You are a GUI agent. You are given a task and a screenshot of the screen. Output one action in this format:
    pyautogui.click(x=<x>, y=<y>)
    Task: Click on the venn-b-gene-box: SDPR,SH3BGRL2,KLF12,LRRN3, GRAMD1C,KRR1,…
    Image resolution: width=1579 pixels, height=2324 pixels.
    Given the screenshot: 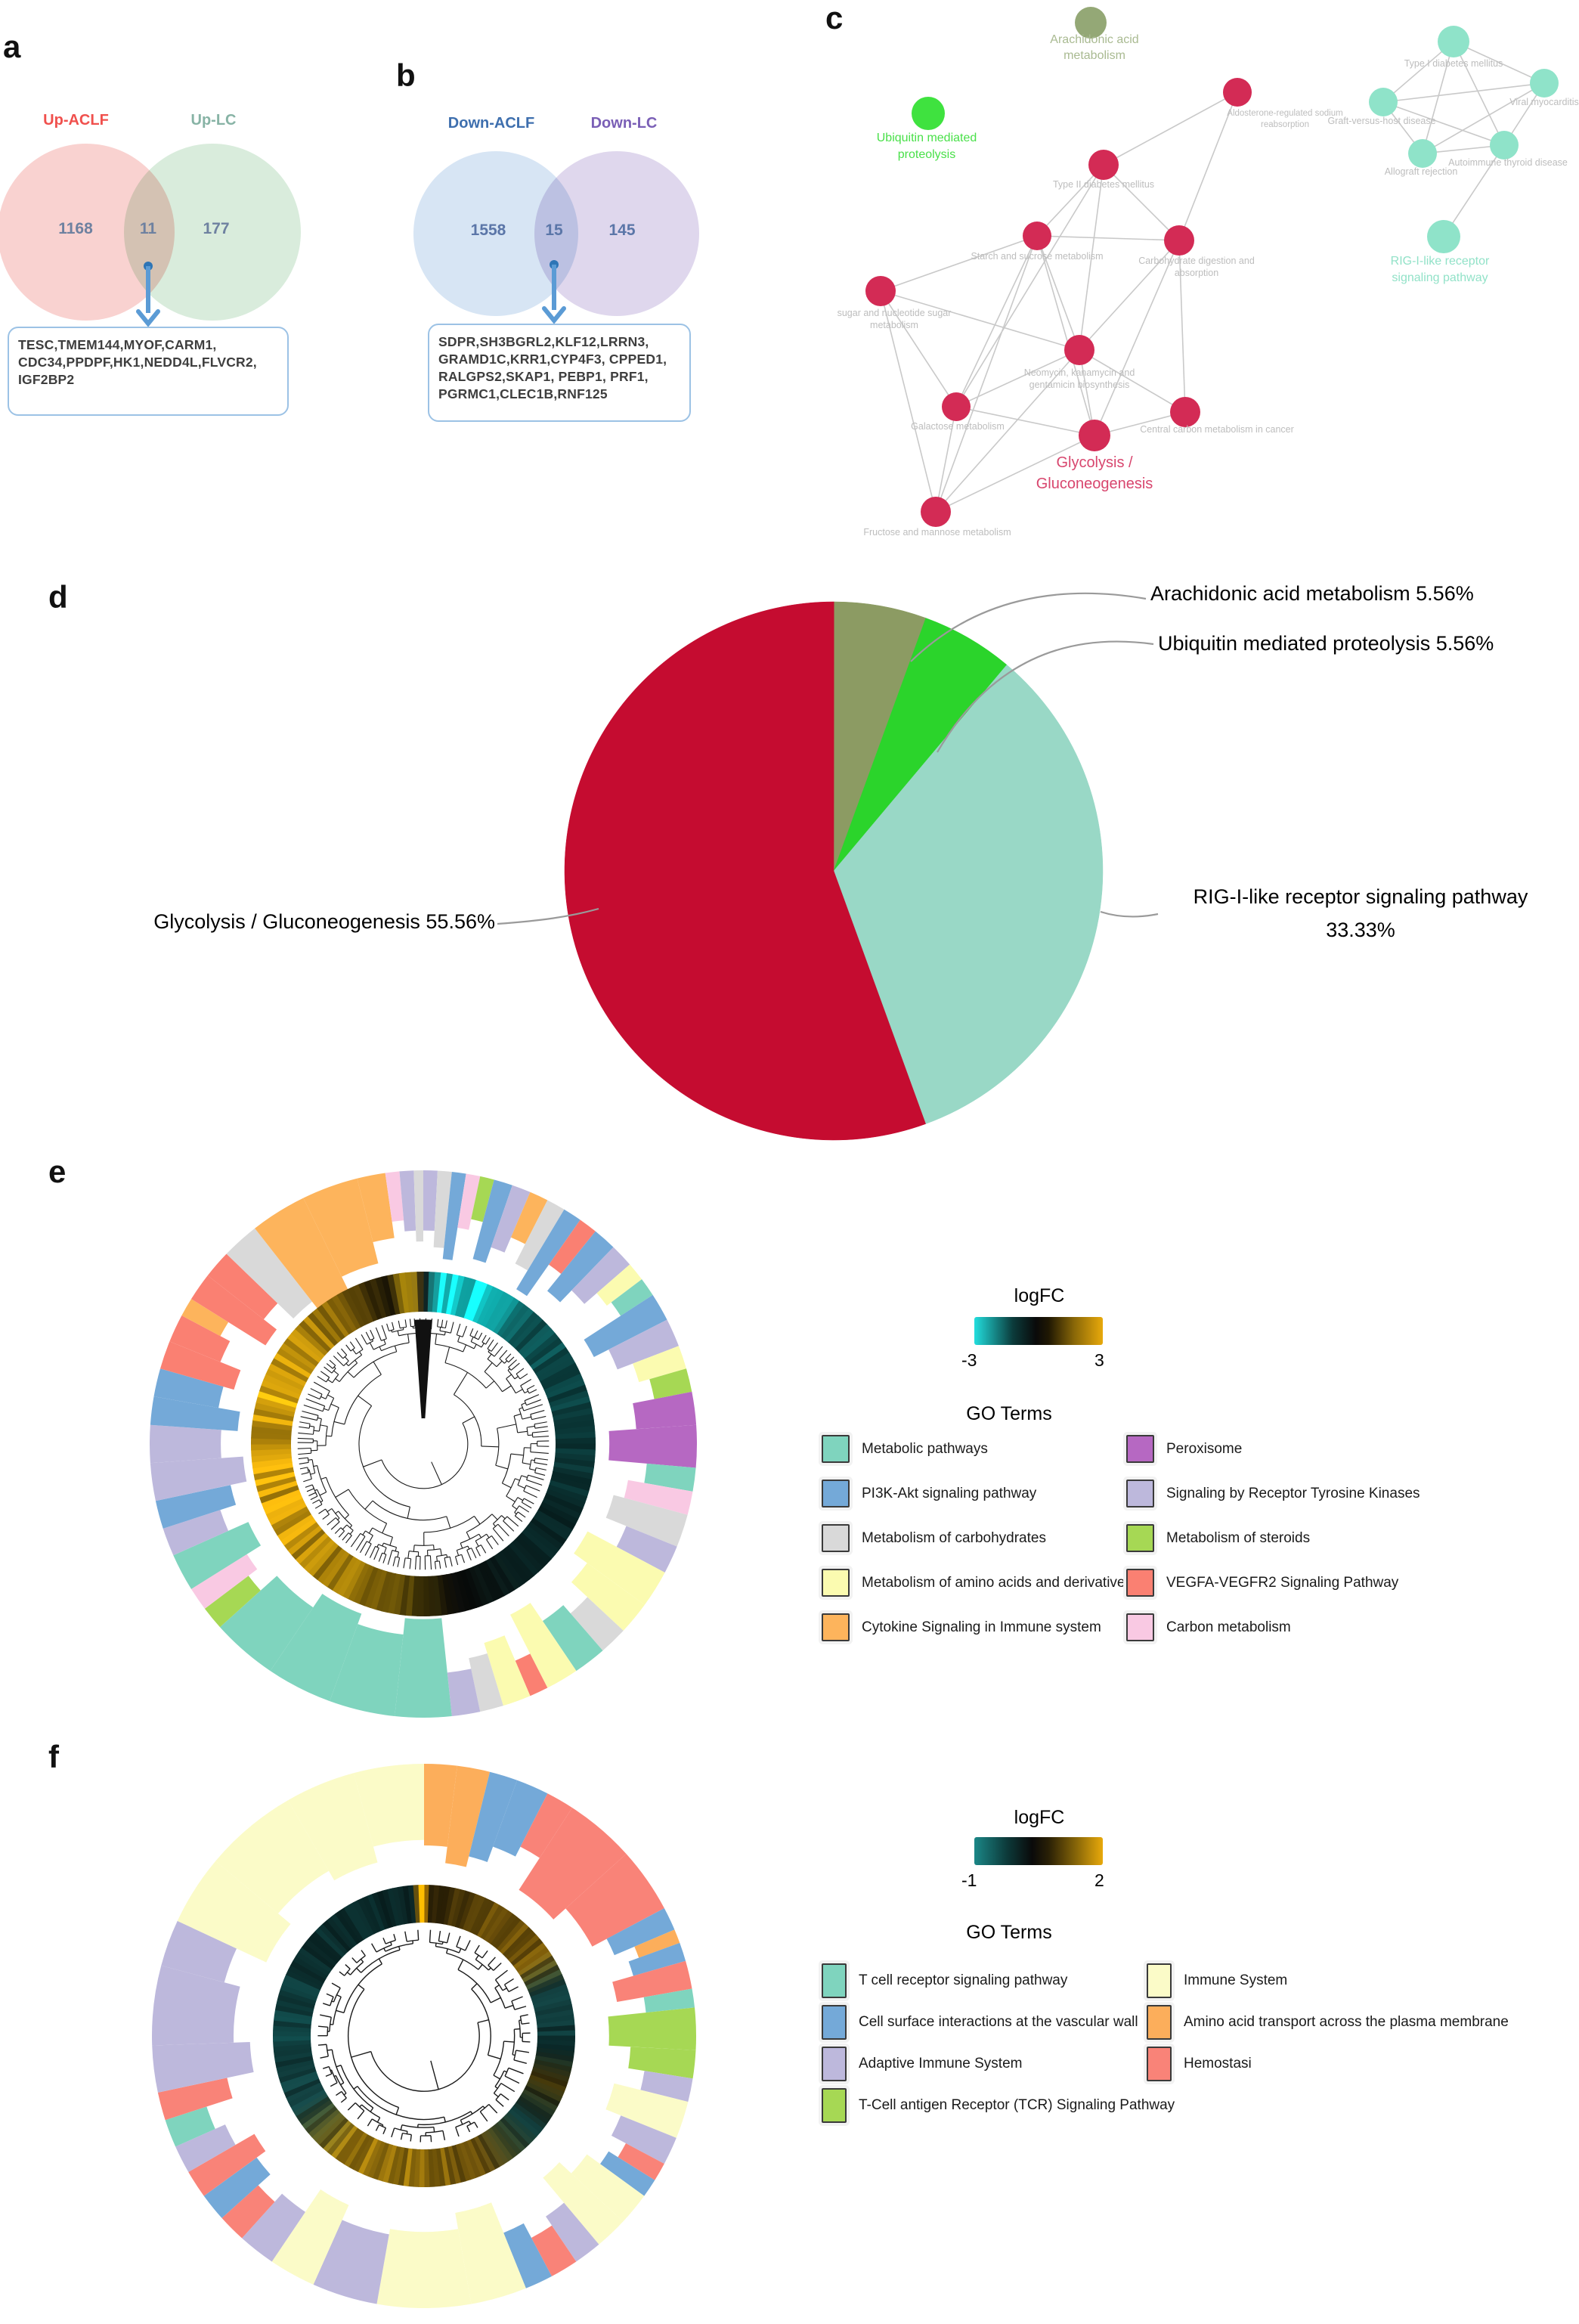 What is the action you would take?
    pyautogui.click(x=559, y=373)
    